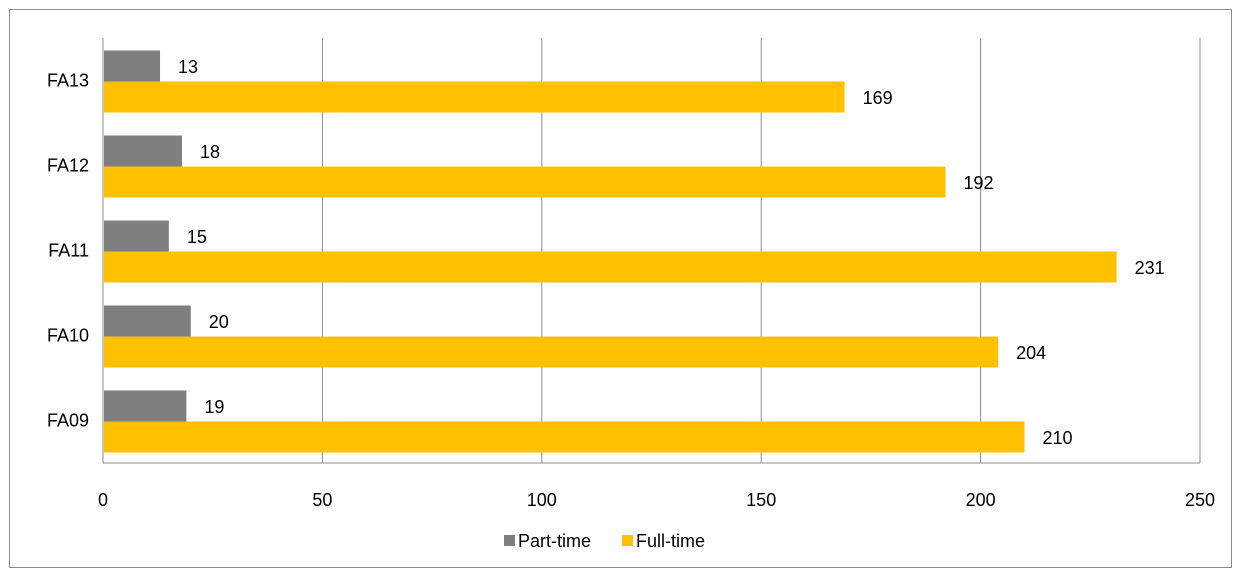 The image size is (1244, 577). Describe the element at coordinates (219, 322) in the screenshot. I see `data-label: 20` at that location.